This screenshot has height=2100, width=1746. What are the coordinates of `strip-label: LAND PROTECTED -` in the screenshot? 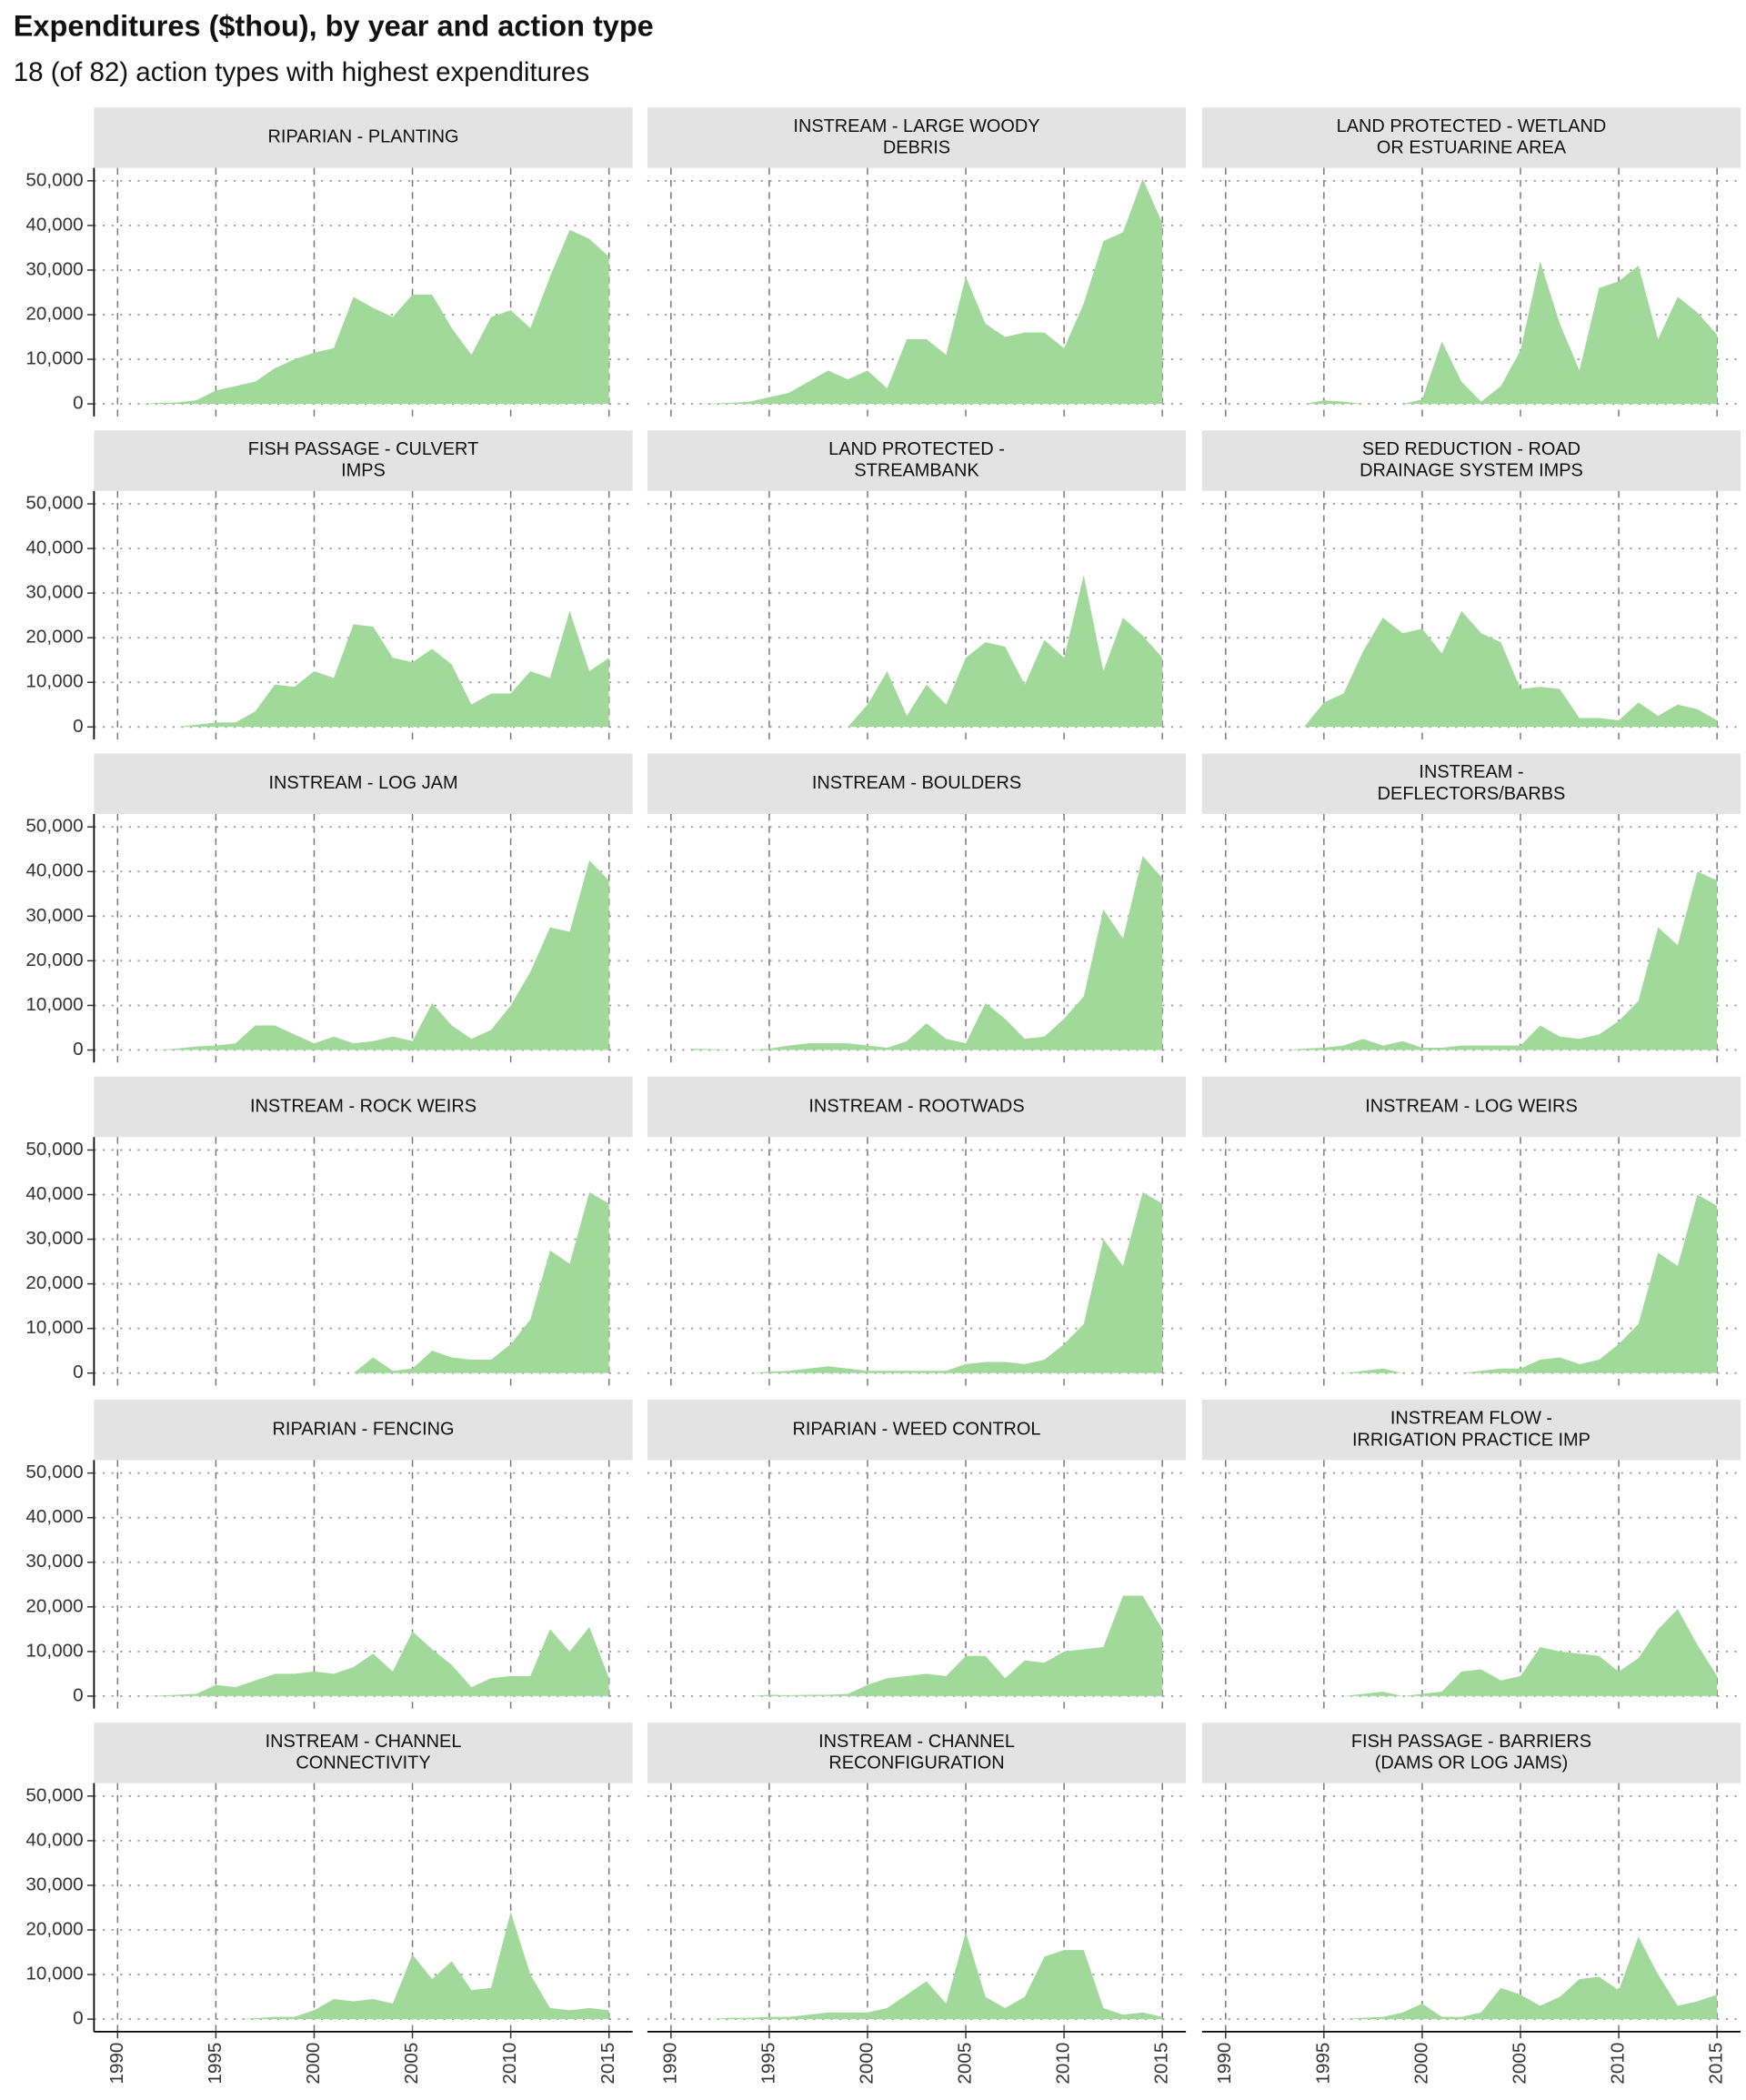 It's located at (917, 449).